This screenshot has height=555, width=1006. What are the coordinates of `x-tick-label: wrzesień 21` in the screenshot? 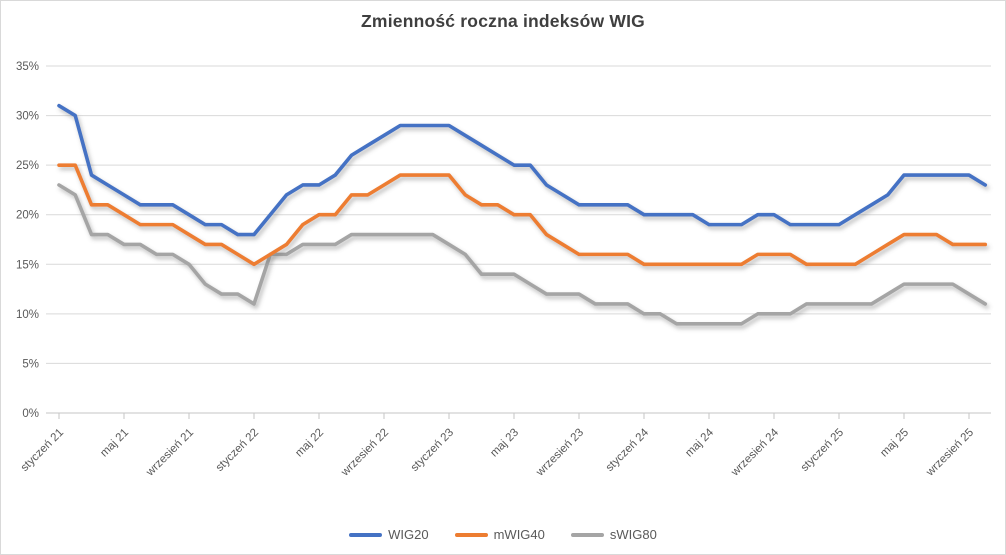 It's located at (170, 453).